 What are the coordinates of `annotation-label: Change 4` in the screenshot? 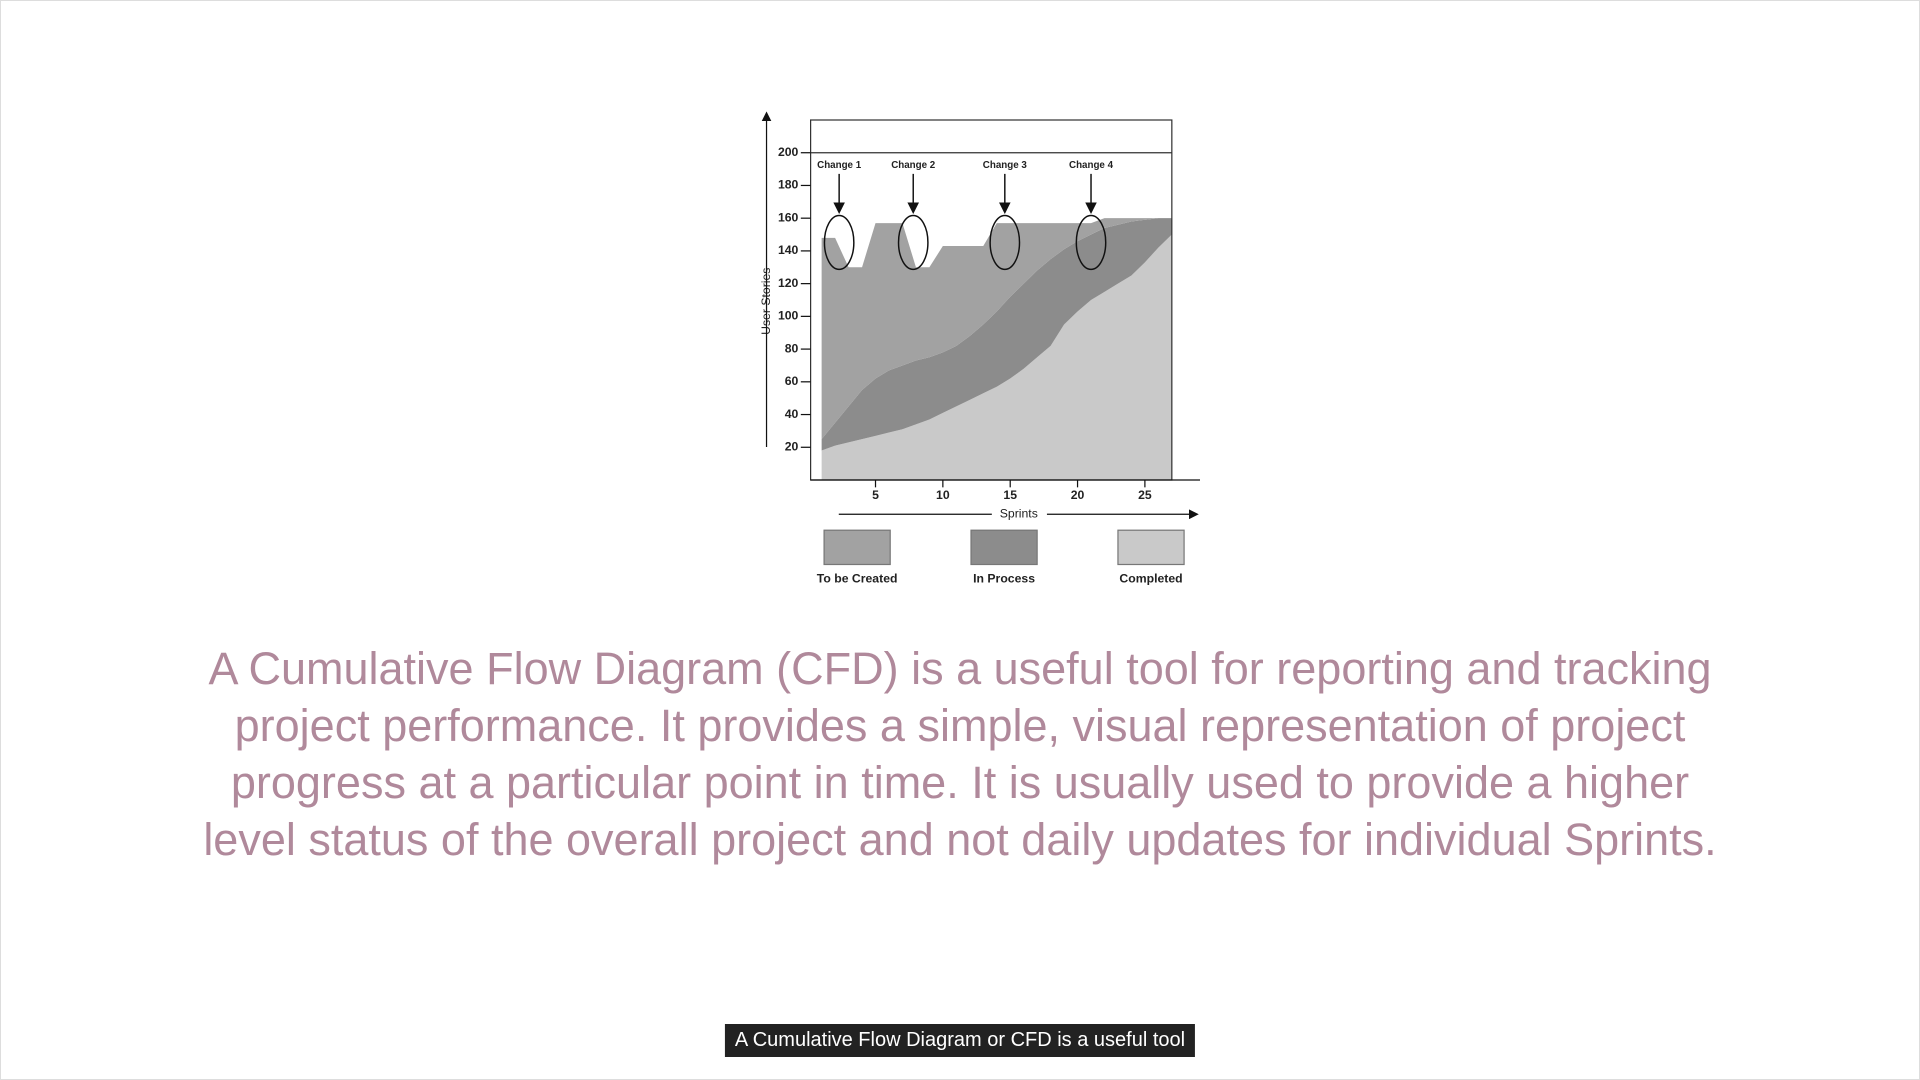 It's located at (1091, 165).